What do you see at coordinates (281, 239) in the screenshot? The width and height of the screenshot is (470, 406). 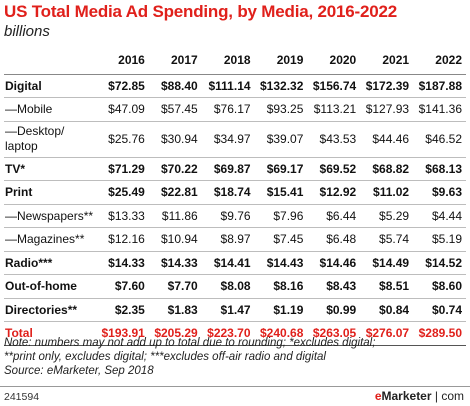 I see `table-cell: $7.45` at bounding box center [281, 239].